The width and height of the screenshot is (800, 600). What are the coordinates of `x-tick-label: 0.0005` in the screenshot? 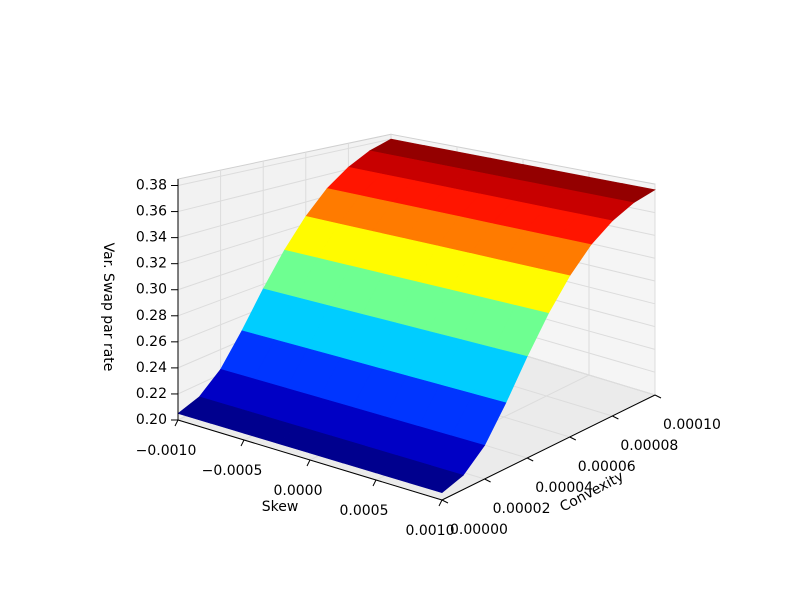 It's located at (364, 511).